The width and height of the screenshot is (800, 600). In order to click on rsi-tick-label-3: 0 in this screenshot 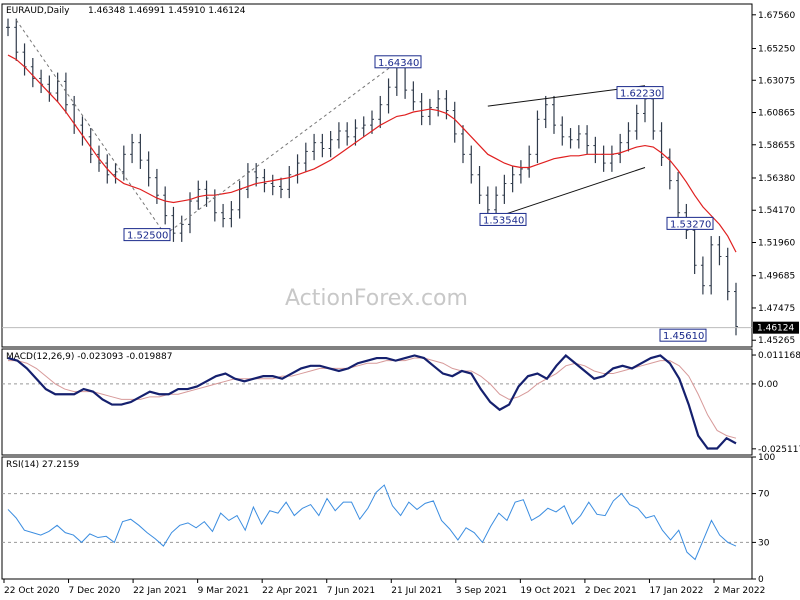, I will do `click(761, 580)`.